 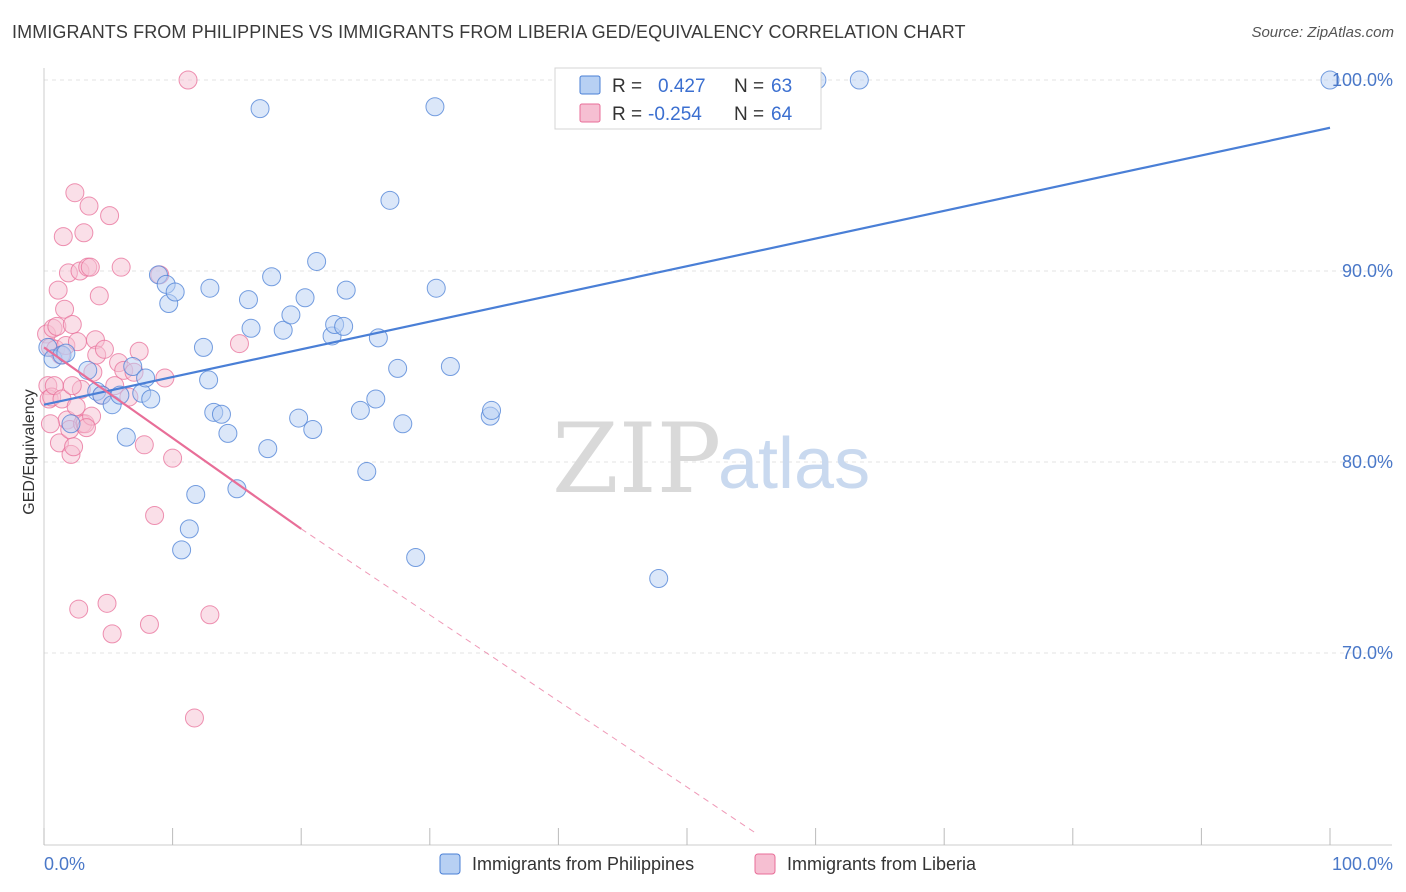 What do you see at coordinates (749, 114) in the screenshot?
I see `legend-n-label-2: N =` at bounding box center [749, 114].